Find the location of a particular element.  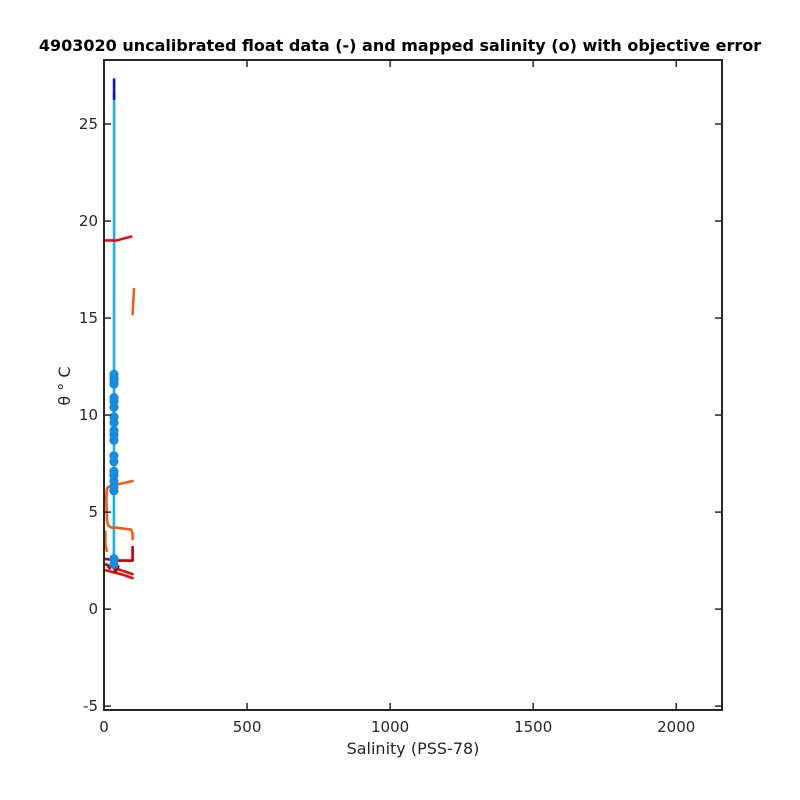

x-axis-label: Salinity (PSS-78) is located at coordinates (413, 748).